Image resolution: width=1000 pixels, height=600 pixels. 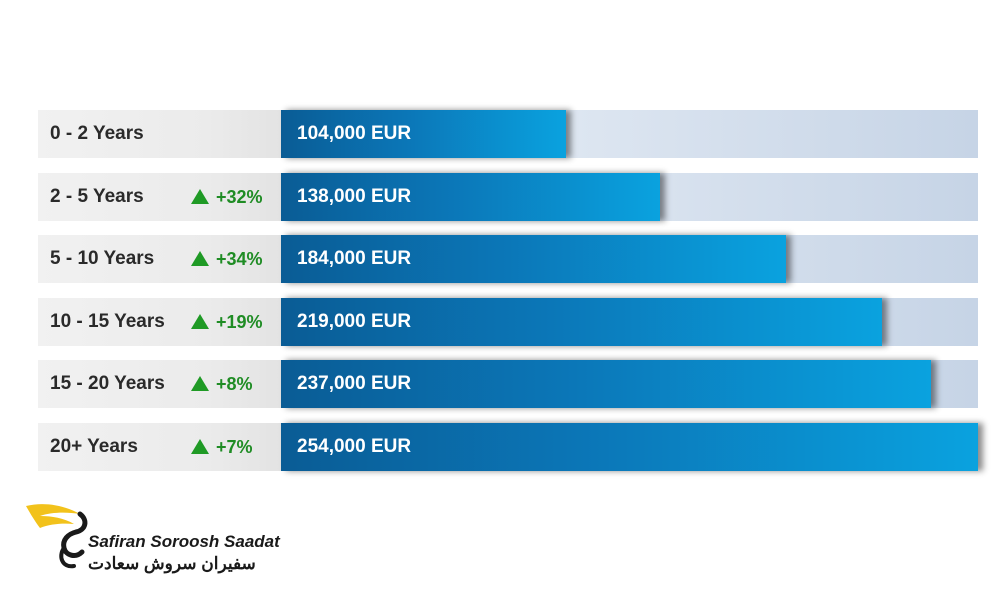 I want to click on change-badge: +8%, so click(x=222, y=384).